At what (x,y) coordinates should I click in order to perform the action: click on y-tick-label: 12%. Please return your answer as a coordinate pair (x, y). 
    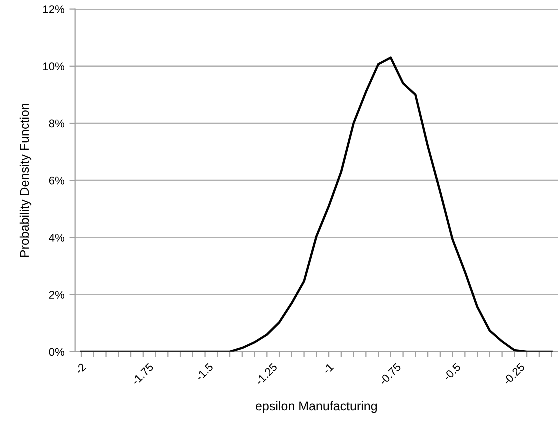
    Looking at the image, I should click on (54, 10).